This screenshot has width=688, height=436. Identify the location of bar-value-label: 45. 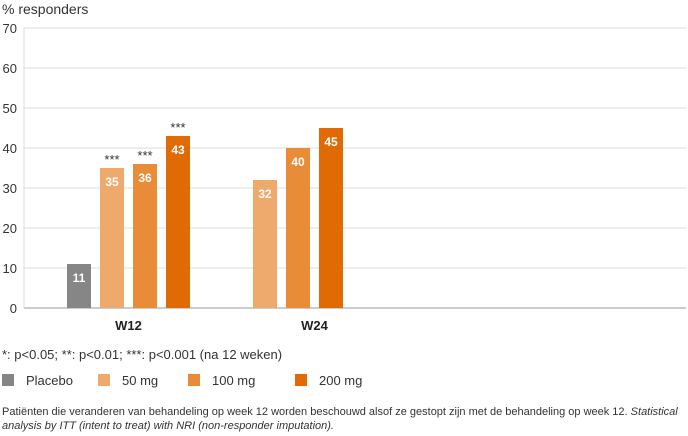
(331, 142).